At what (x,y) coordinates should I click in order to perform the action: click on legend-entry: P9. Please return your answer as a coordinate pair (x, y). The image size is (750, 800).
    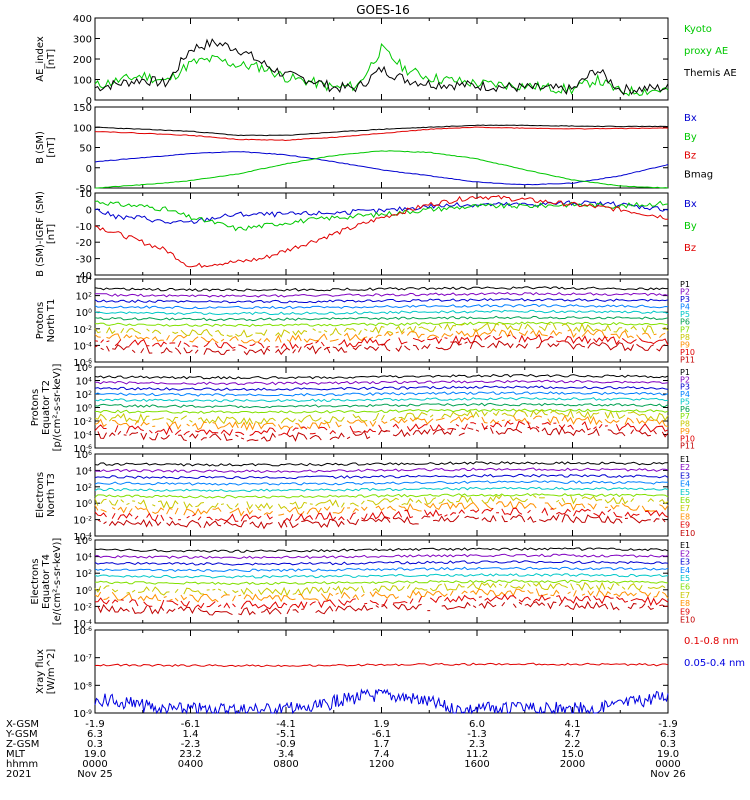
    Looking at the image, I should click on (685, 344).